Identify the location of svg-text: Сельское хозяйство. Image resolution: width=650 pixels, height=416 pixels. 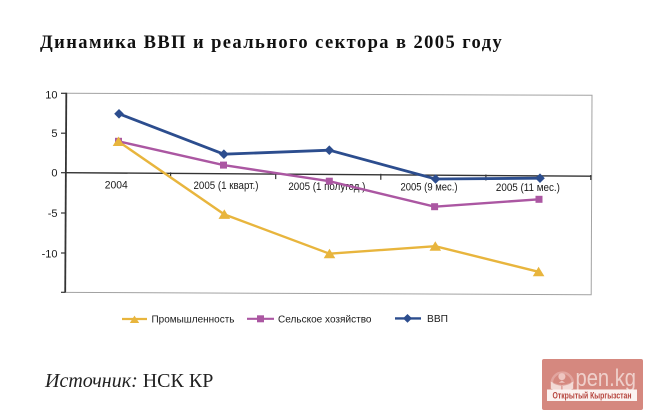
(325, 319).